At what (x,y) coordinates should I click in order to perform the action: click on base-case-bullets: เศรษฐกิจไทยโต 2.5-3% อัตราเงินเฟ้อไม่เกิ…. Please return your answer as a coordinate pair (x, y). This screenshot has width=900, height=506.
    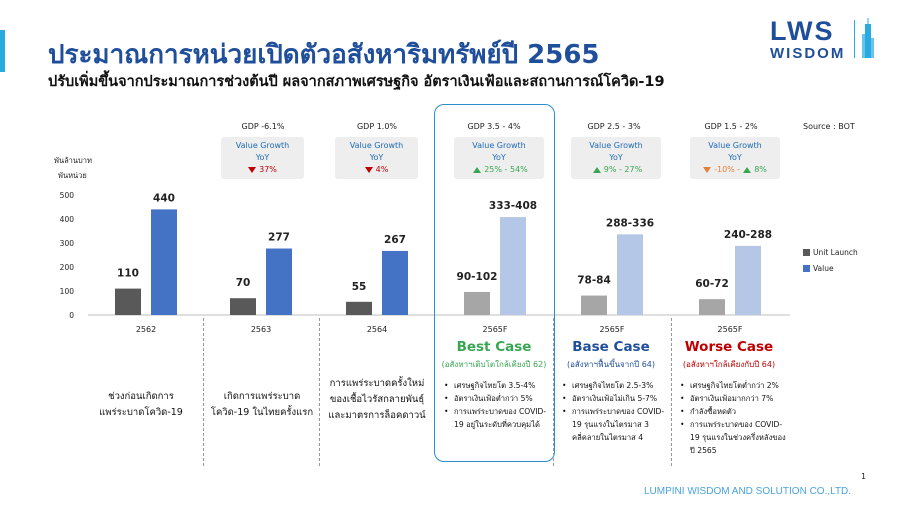
    Looking at the image, I should click on (616, 411).